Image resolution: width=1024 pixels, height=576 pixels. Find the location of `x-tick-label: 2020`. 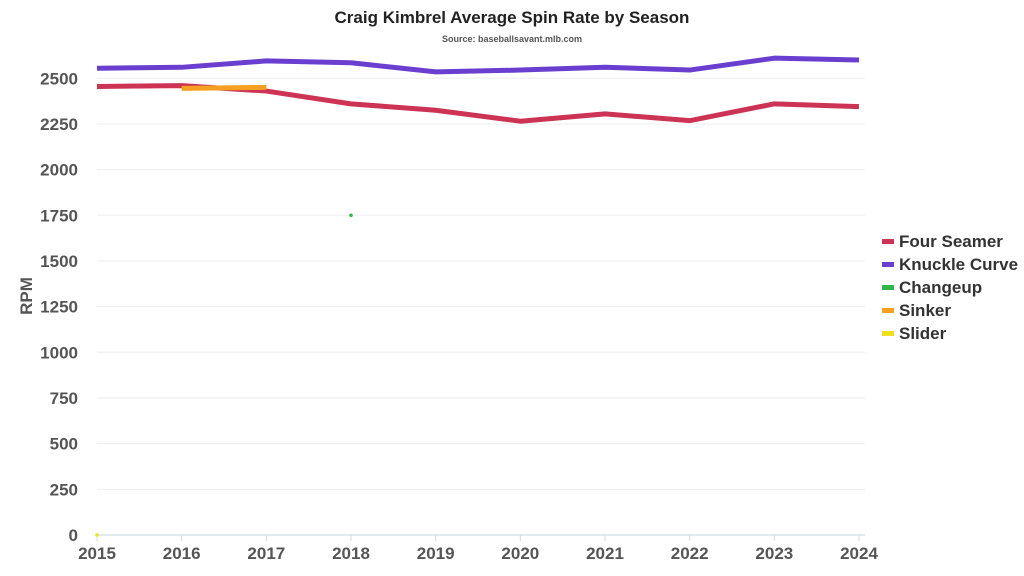

x-tick-label: 2020 is located at coordinates (520, 553).